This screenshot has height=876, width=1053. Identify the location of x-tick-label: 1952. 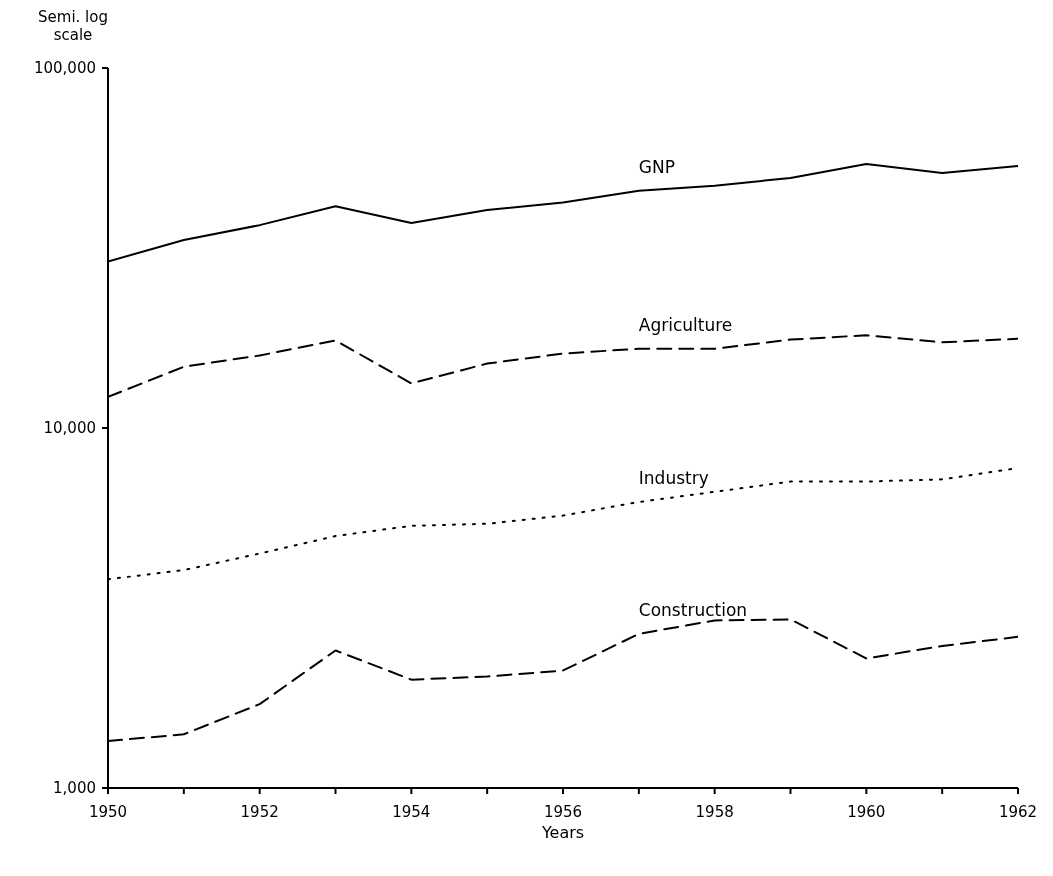
(259, 811).